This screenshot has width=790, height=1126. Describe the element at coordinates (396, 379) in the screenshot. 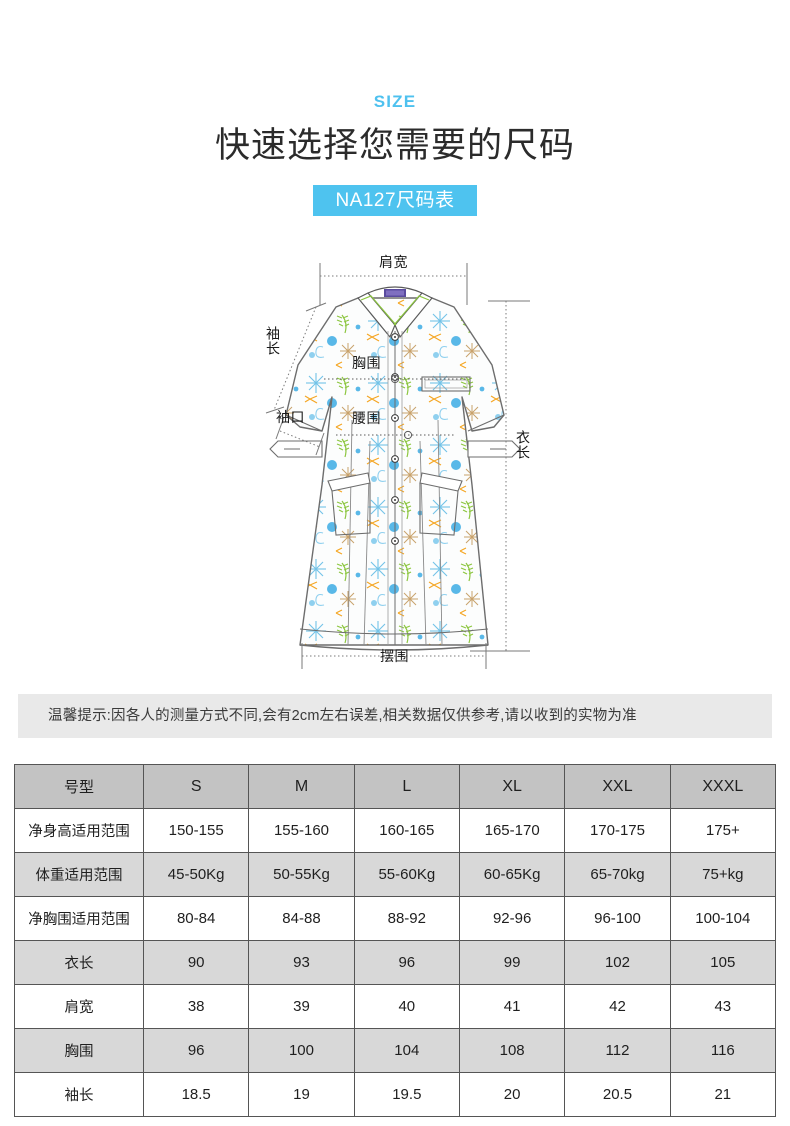

I see `bust-dimension` at that location.